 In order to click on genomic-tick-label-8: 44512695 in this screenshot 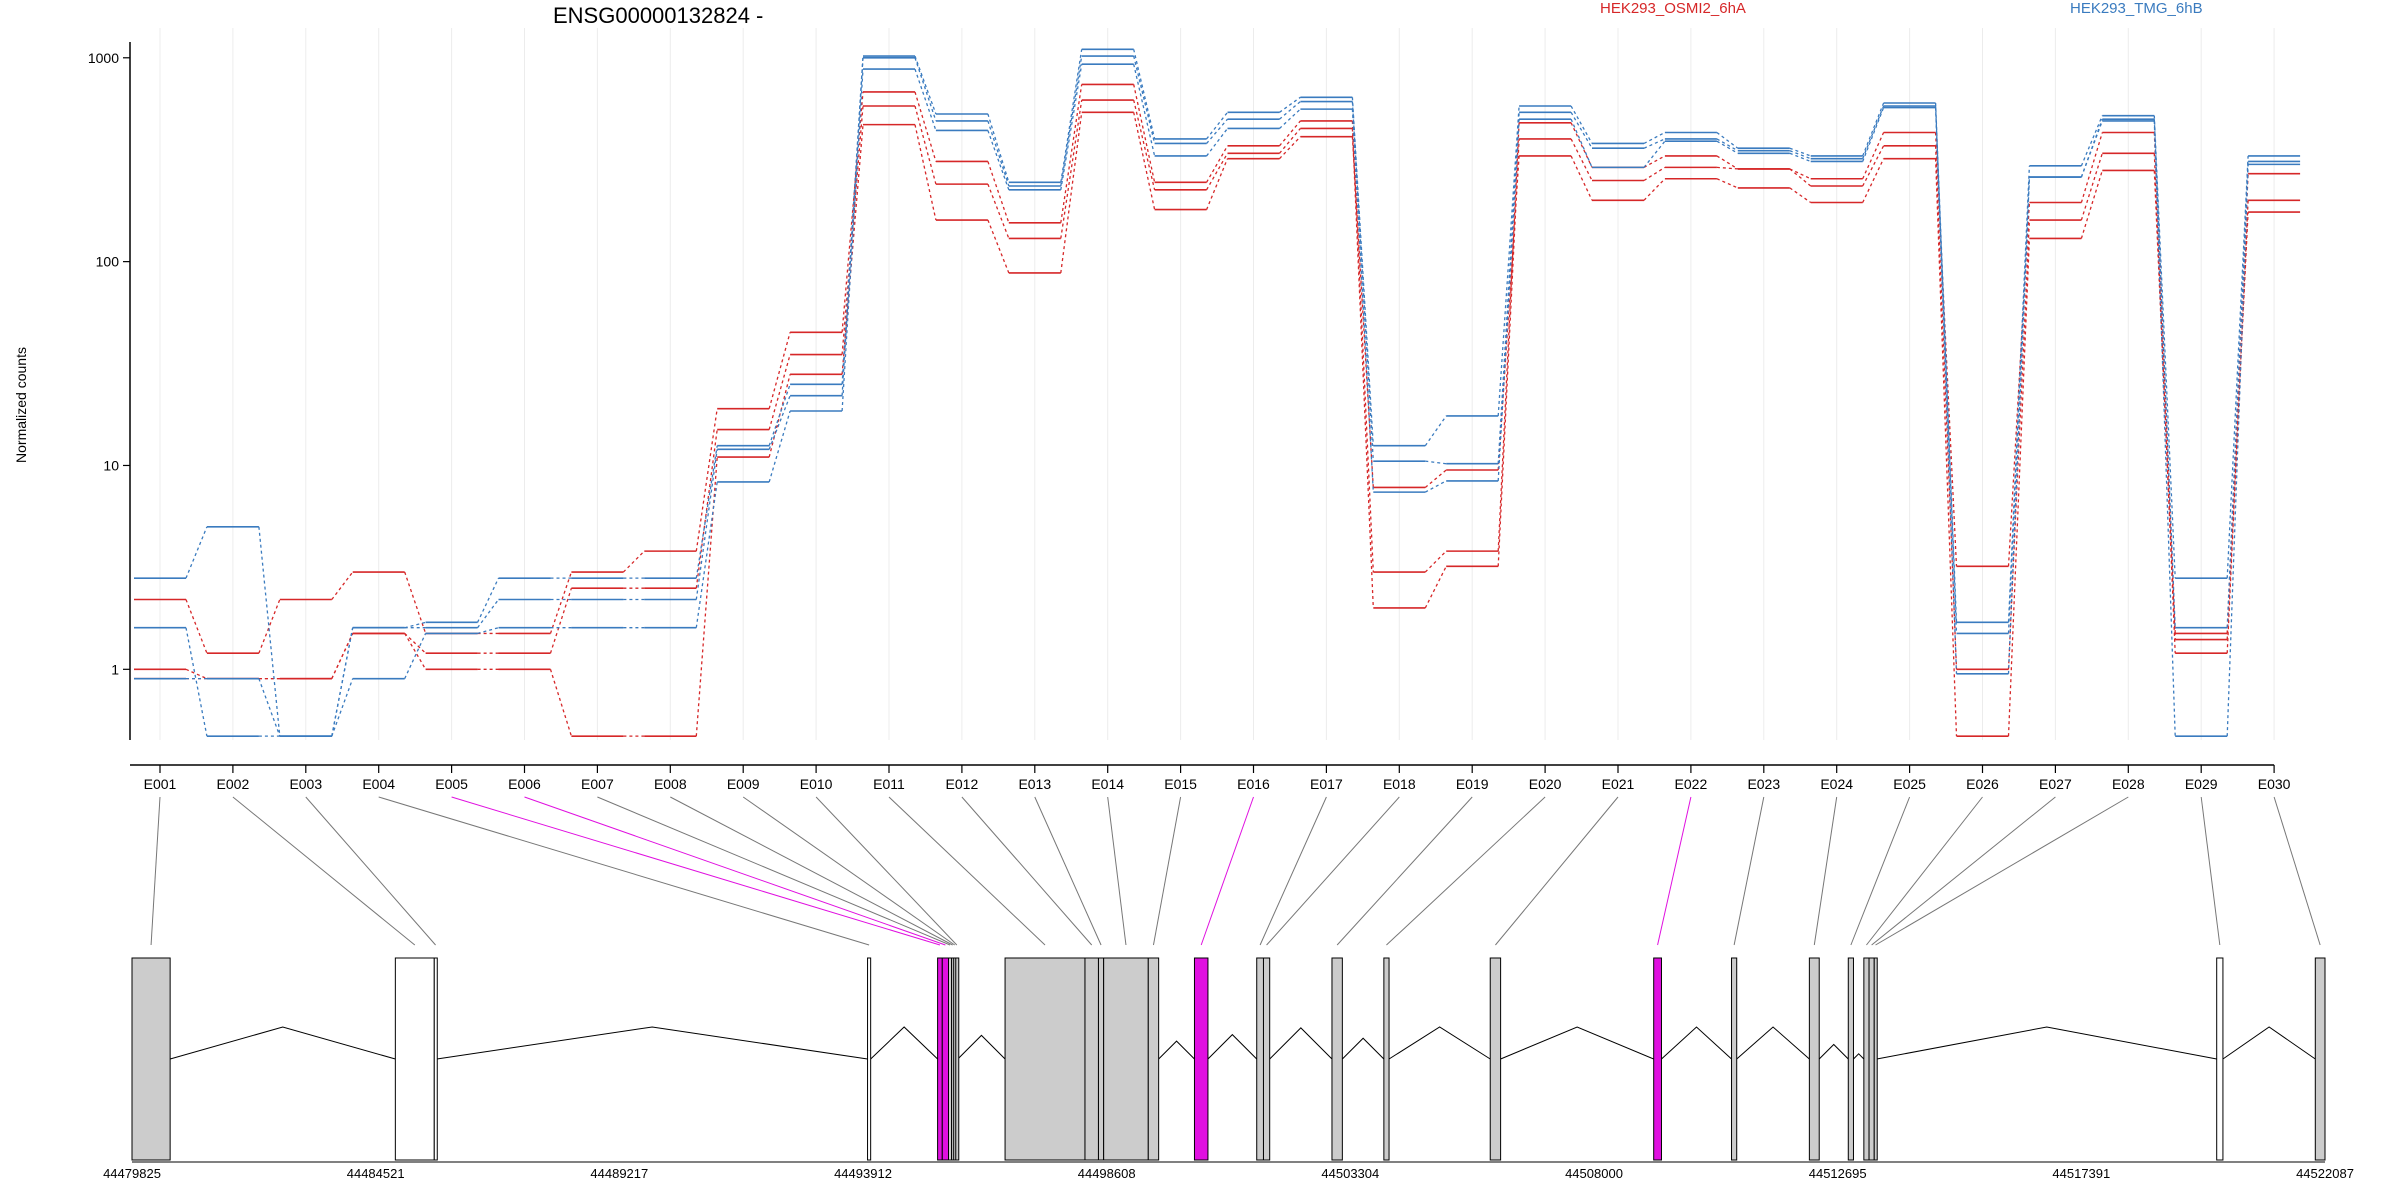, I will do `click(1838, 1173)`.